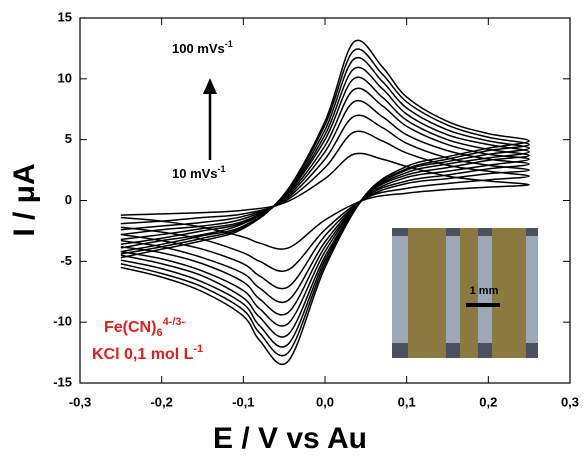 This screenshot has height=464, width=584. I want to click on annotation-text: 100 mVs, so click(198, 48).